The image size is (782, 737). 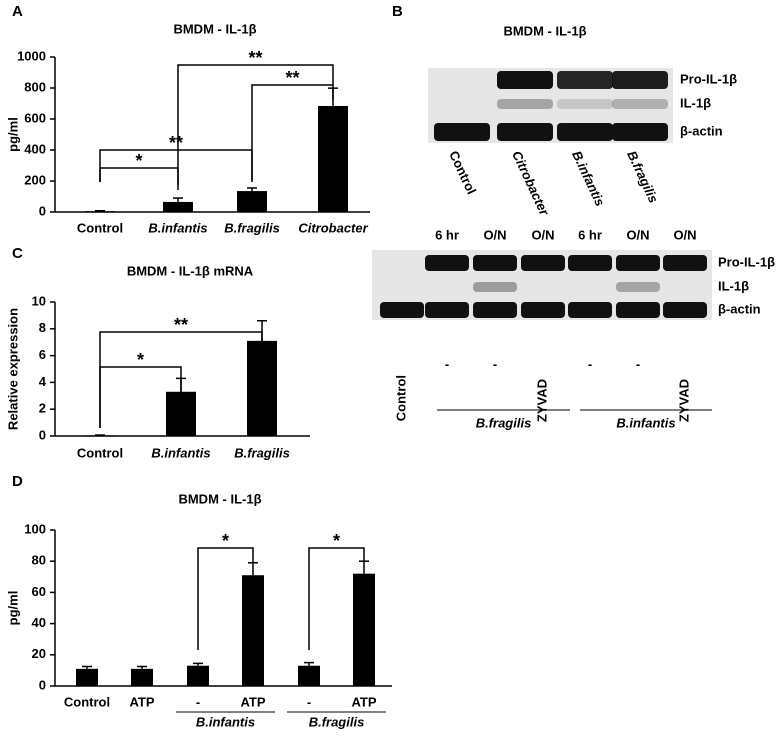 I want to click on lane-label: B.fragilis, so click(x=642, y=176).